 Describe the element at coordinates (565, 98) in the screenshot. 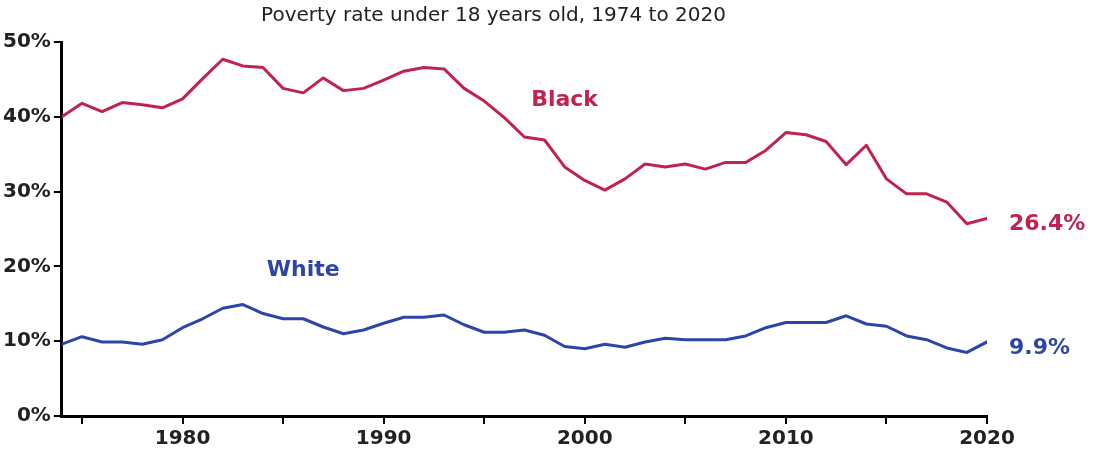

I see `series-label: Black` at that location.